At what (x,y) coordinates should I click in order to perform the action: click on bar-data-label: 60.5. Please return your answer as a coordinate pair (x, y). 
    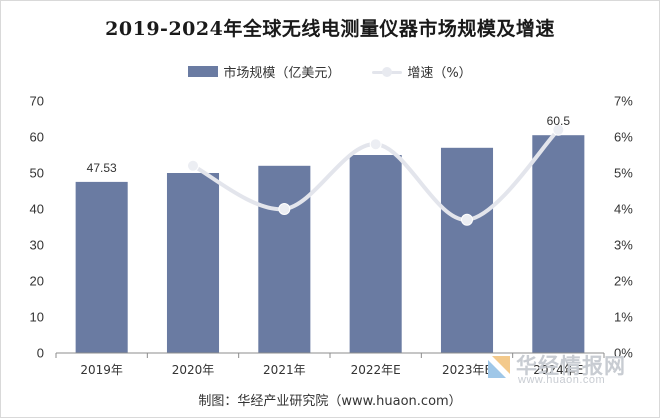
    Looking at the image, I should click on (559, 121).